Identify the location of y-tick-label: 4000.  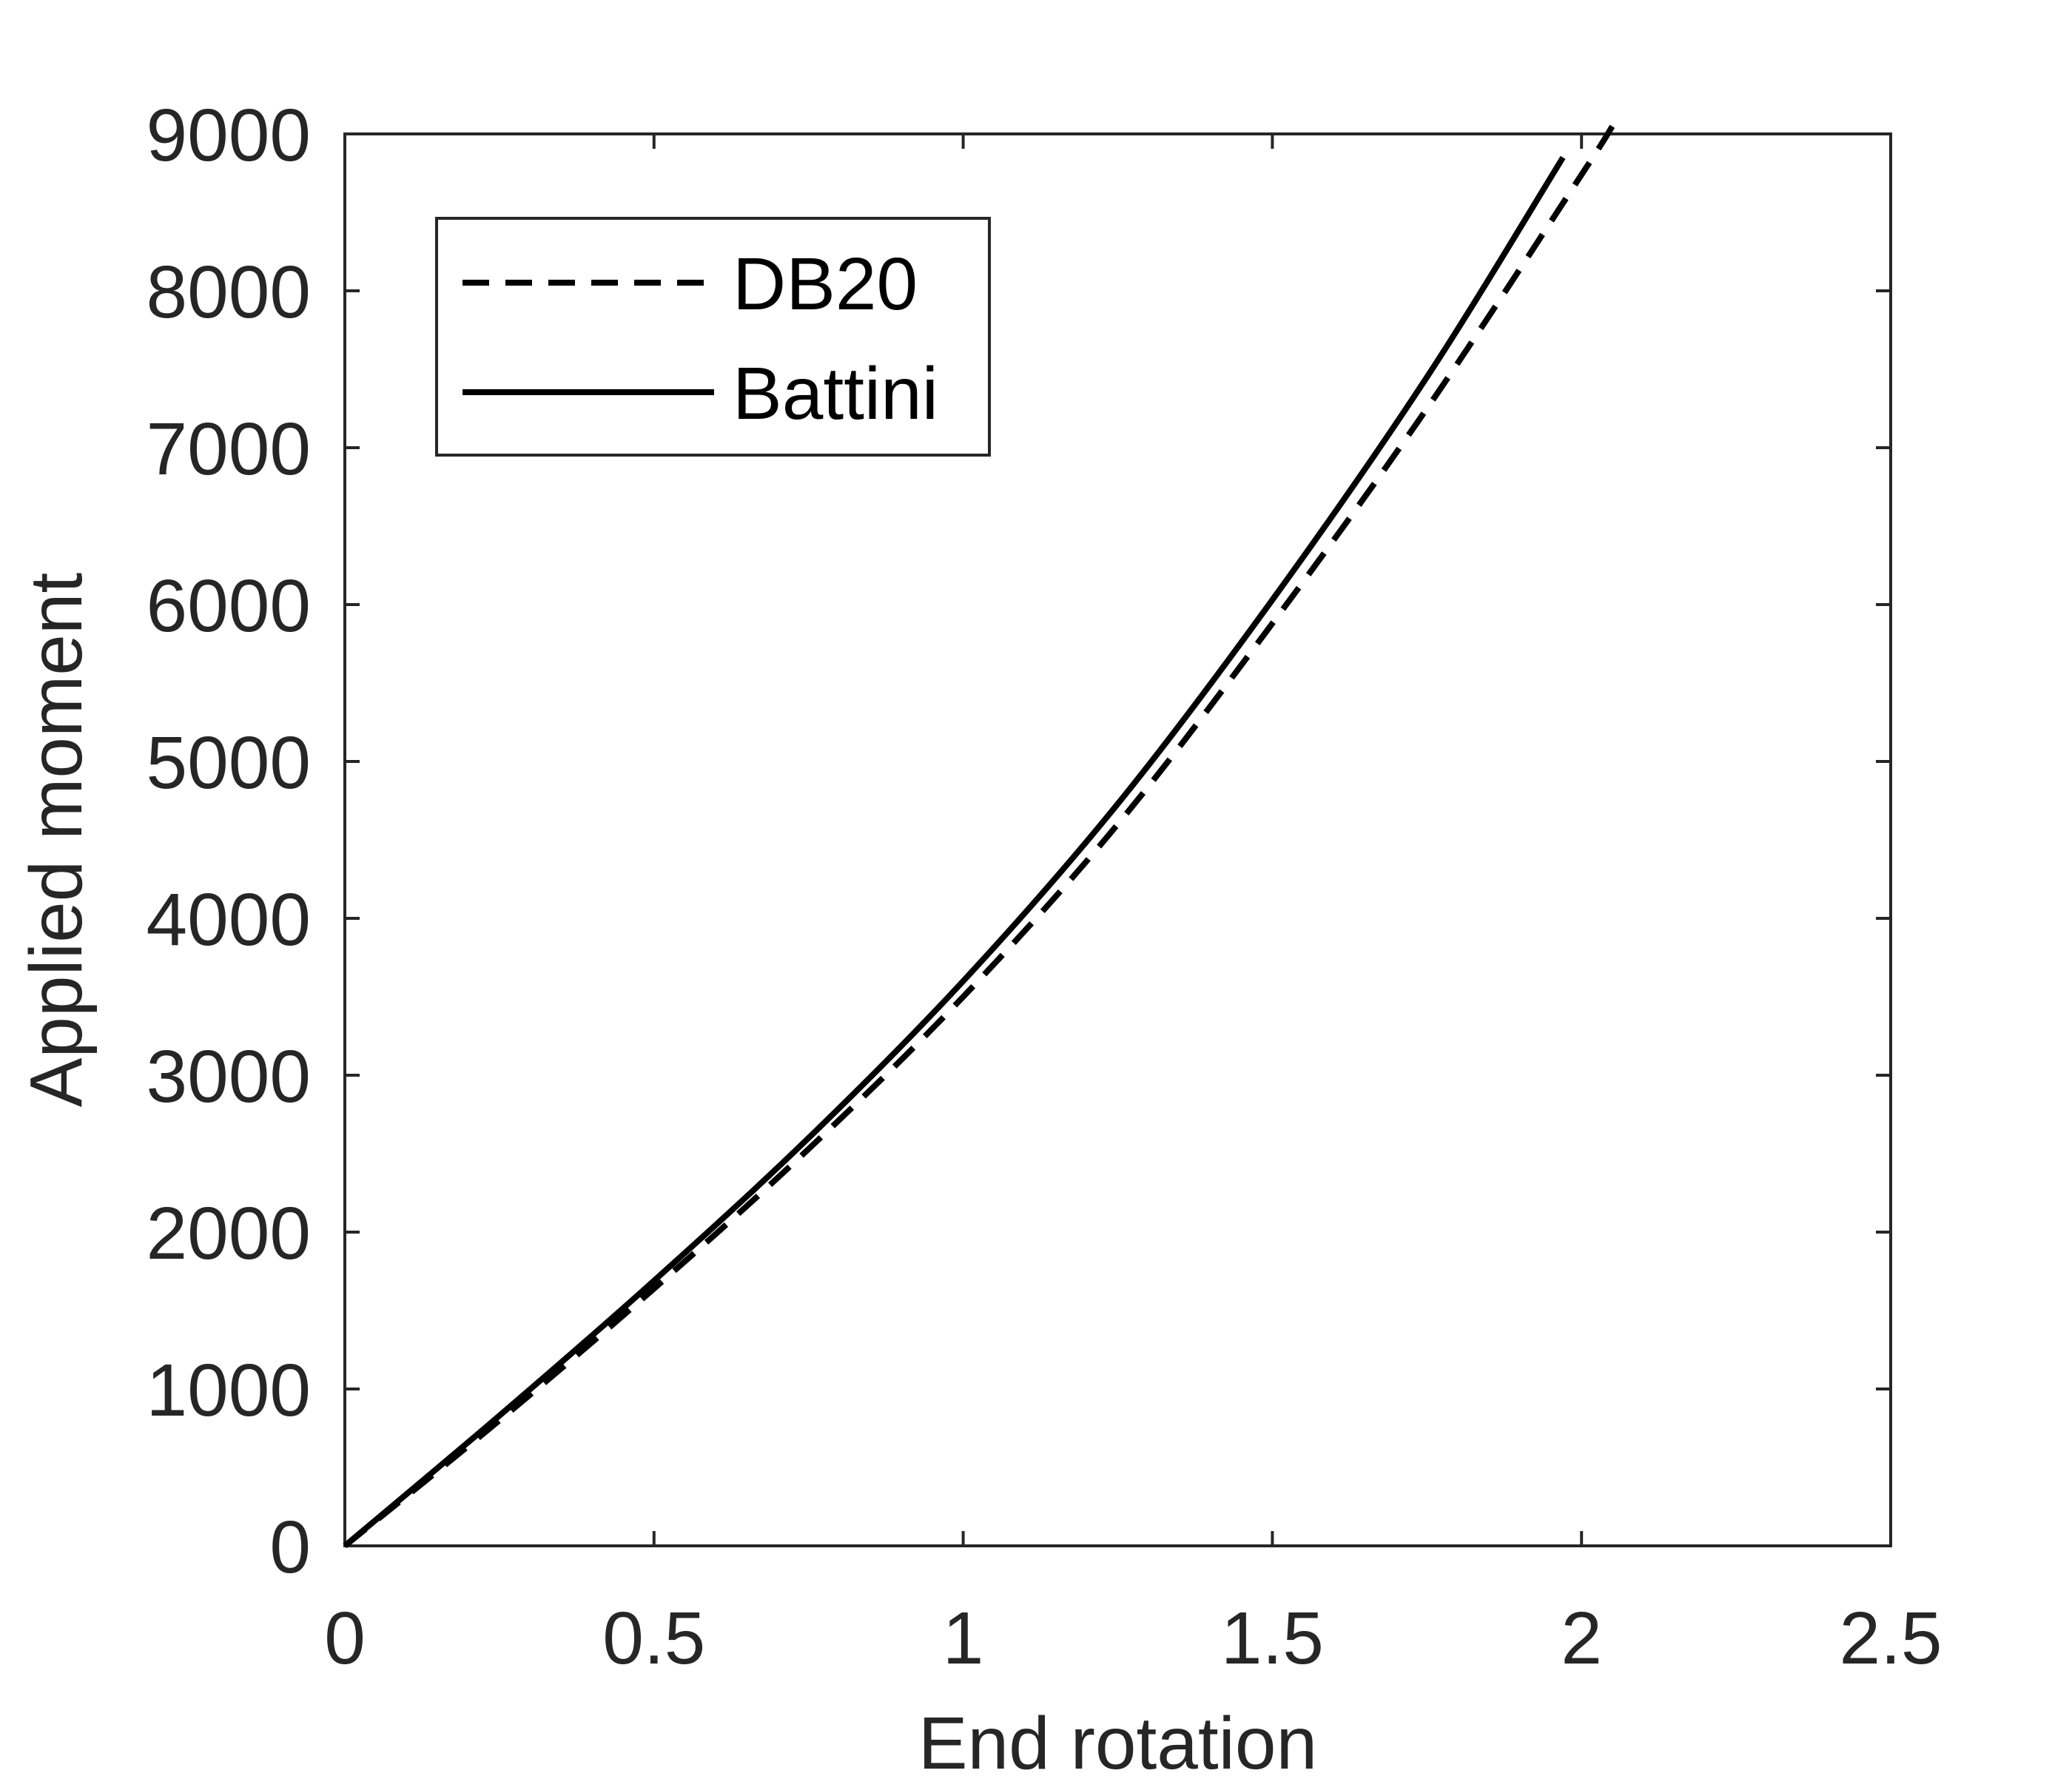
(229, 919).